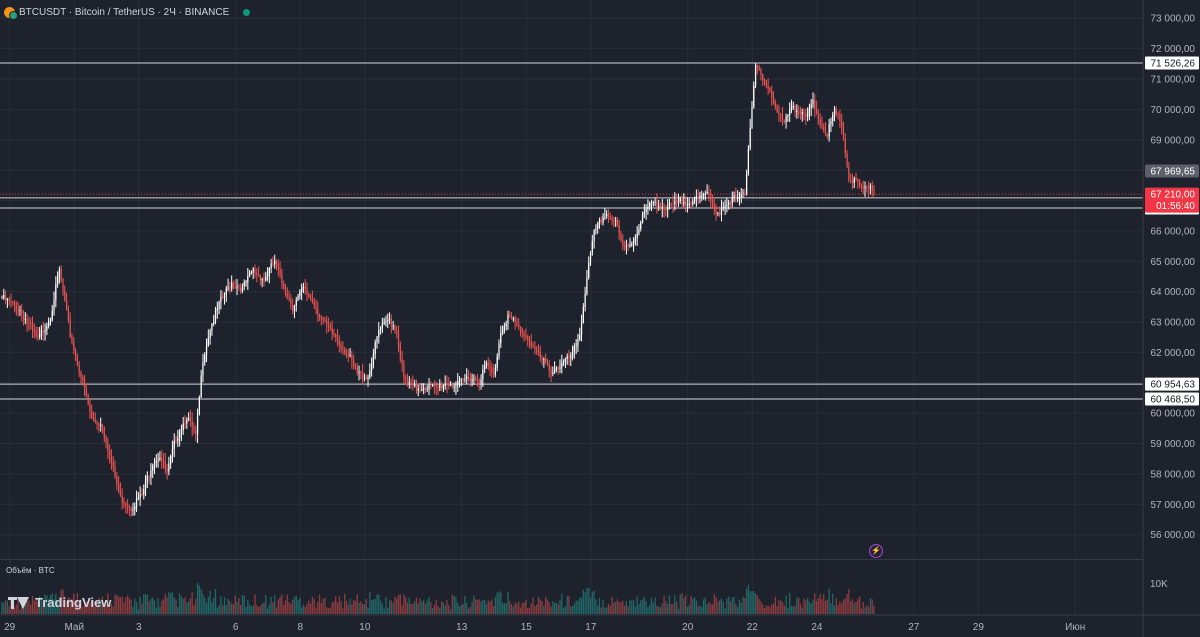 This screenshot has height=637, width=1200. I want to click on time-tick-label: 22, so click(753, 627).